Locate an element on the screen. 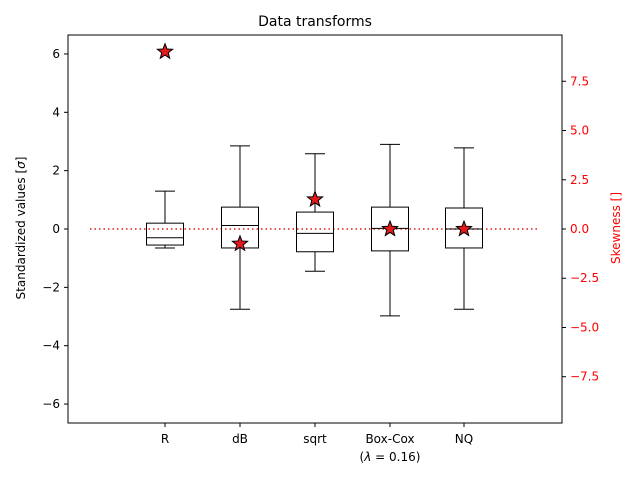 This screenshot has width=640, height=480. skewness-marker-nq is located at coordinates (464, 228).